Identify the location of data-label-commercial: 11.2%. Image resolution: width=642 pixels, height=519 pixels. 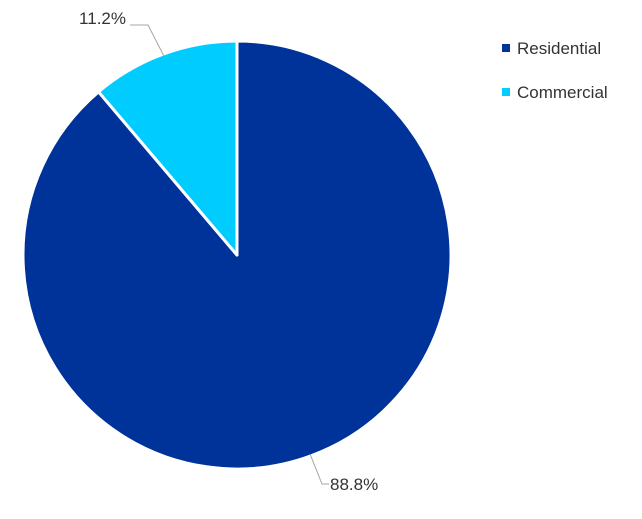
(102, 18).